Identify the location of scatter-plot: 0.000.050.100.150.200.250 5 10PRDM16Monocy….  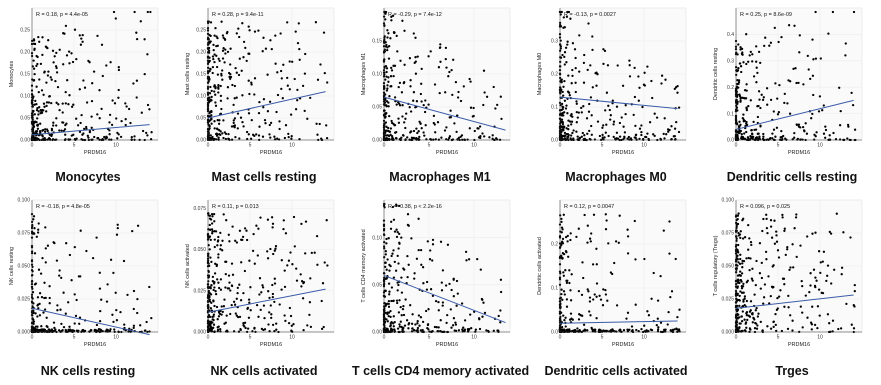
(84, 81).